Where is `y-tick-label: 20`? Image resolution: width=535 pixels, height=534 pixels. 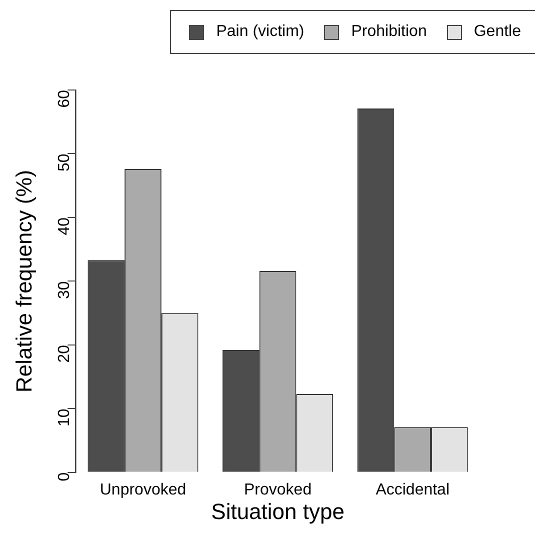
y-tick-label: 20 is located at coordinates (65, 353).